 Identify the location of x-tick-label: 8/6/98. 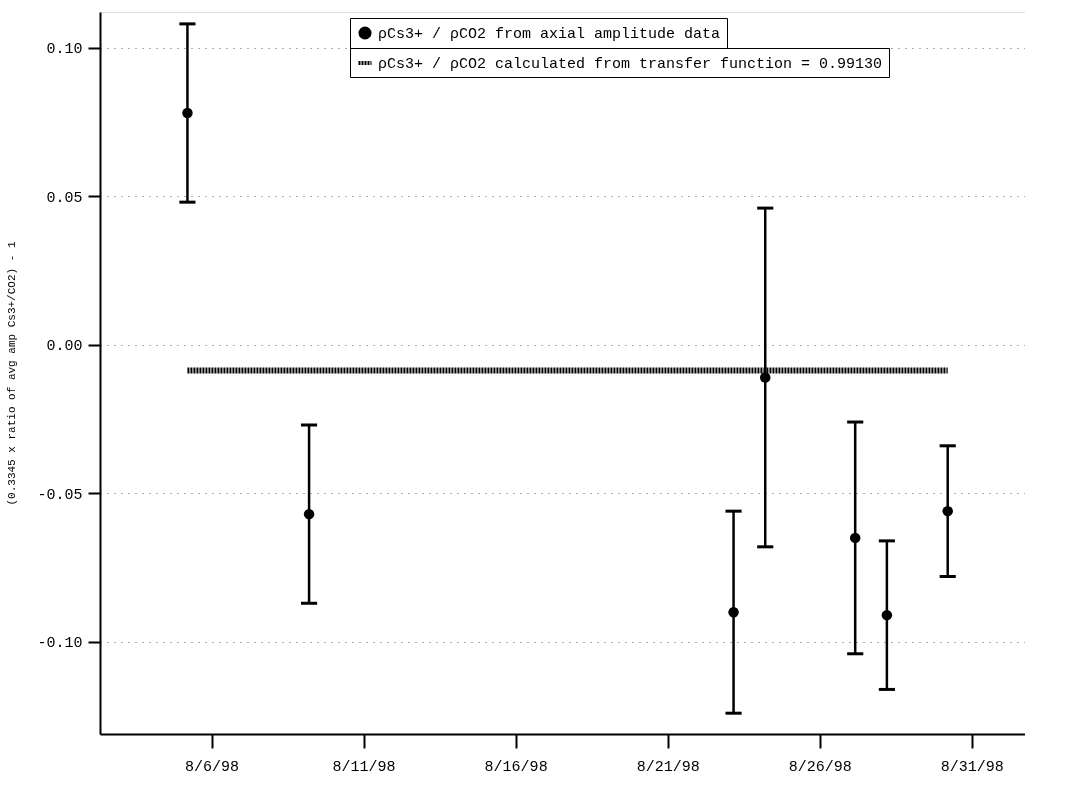
(212, 767).